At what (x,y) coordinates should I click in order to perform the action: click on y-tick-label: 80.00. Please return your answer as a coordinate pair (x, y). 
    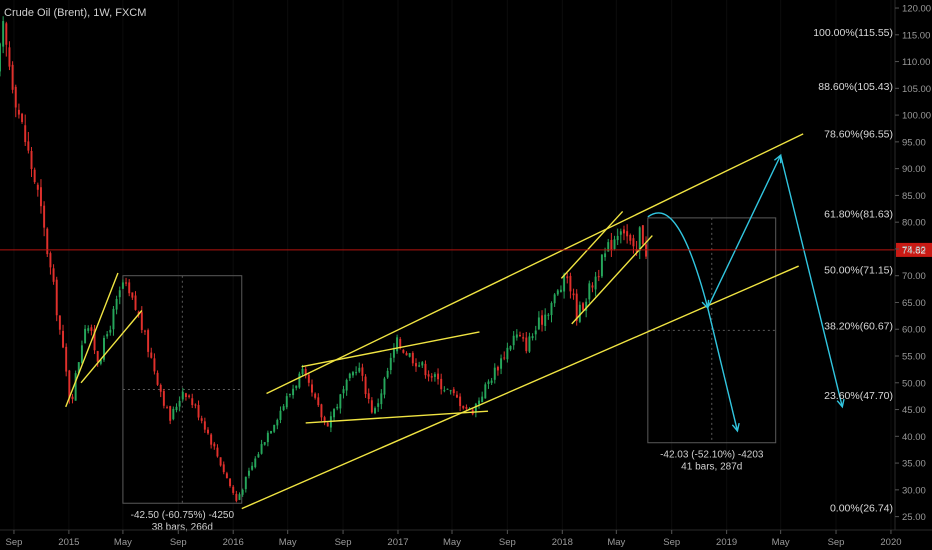
    Looking at the image, I should click on (914, 223).